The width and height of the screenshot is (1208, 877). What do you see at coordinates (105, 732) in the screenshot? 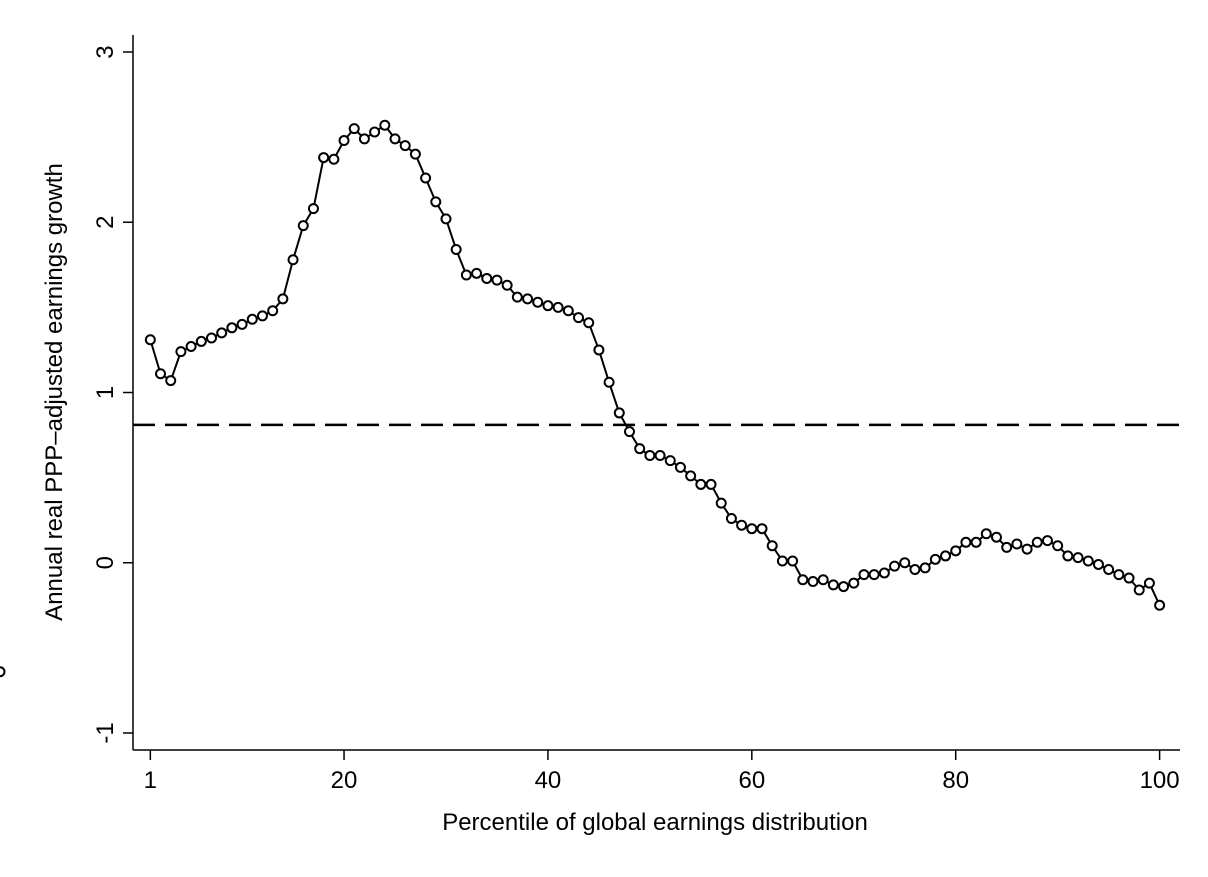
I see `y-tick-label: -1` at bounding box center [105, 732].